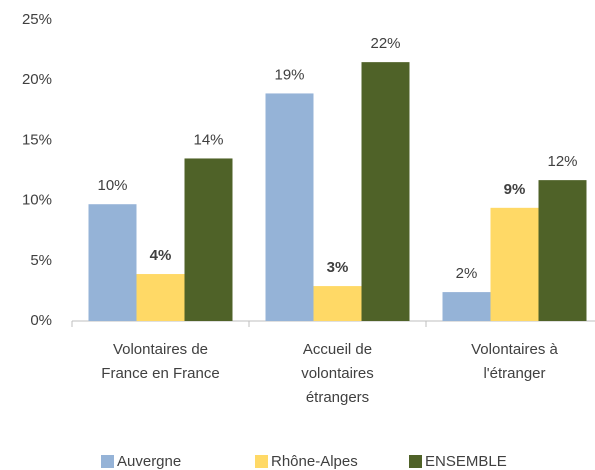 This screenshot has height=470, width=595. What do you see at coordinates (466, 461) in the screenshot?
I see `legend-label: ENSEMBLE` at bounding box center [466, 461].